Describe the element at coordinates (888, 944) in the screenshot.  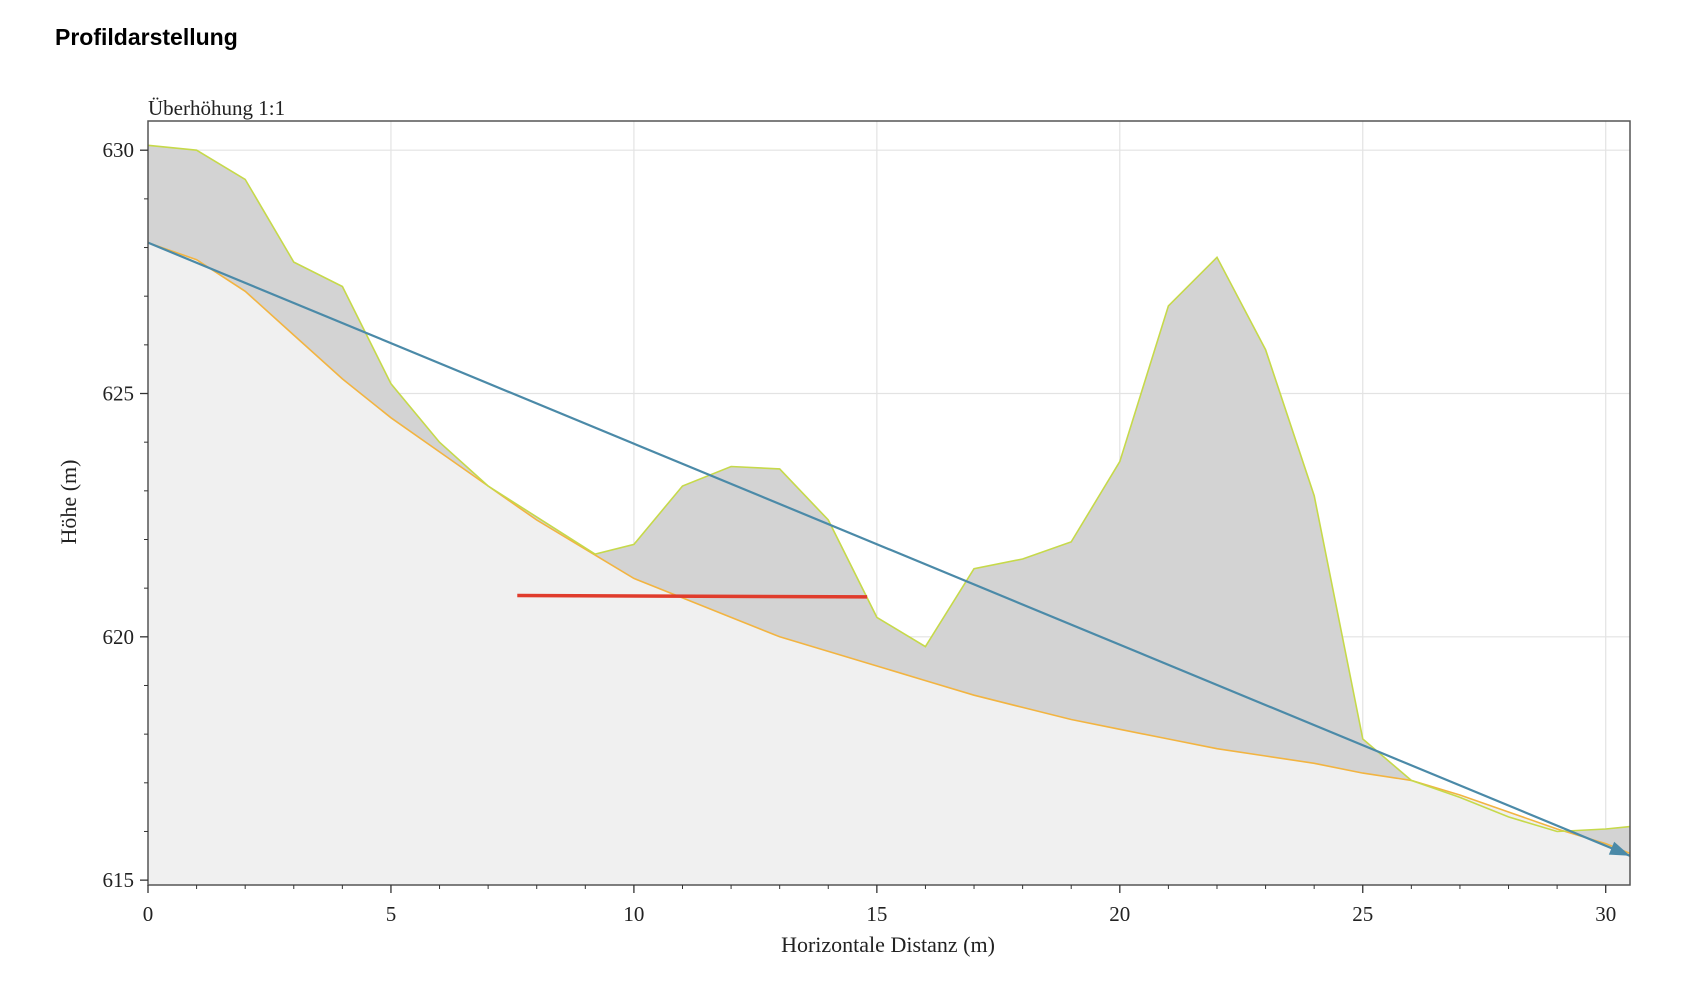
I see `x-axis-label: Horizontale Distanz (m)` at that location.